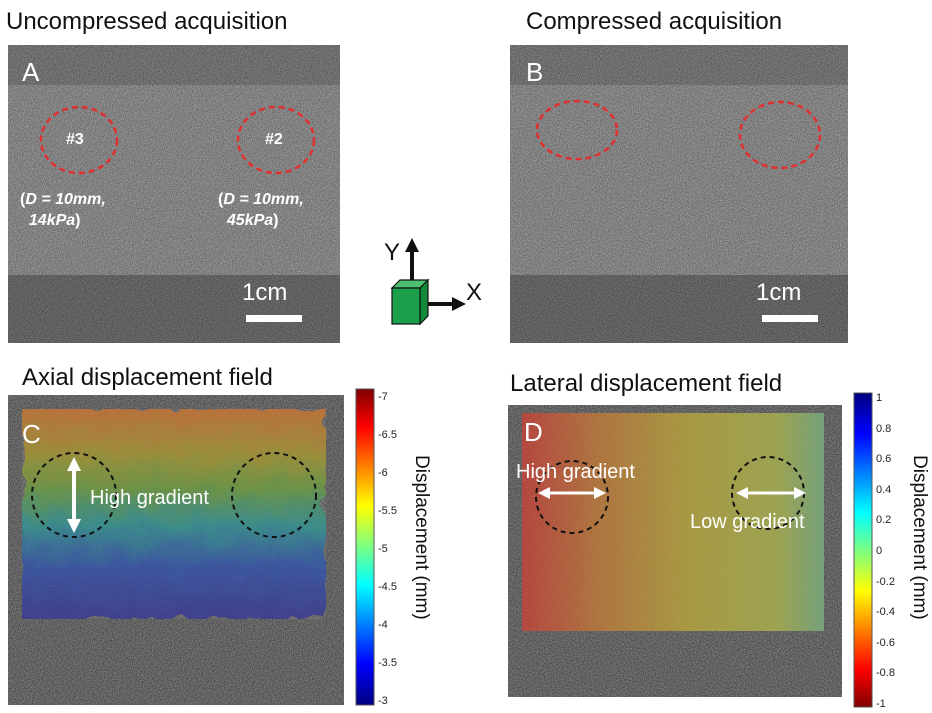 Image resolution: width=932 pixels, height=713 pixels. What do you see at coordinates (747, 522) in the screenshot?
I see `lateral-annotation-right: Low gradient` at bounding box center [747, 522].